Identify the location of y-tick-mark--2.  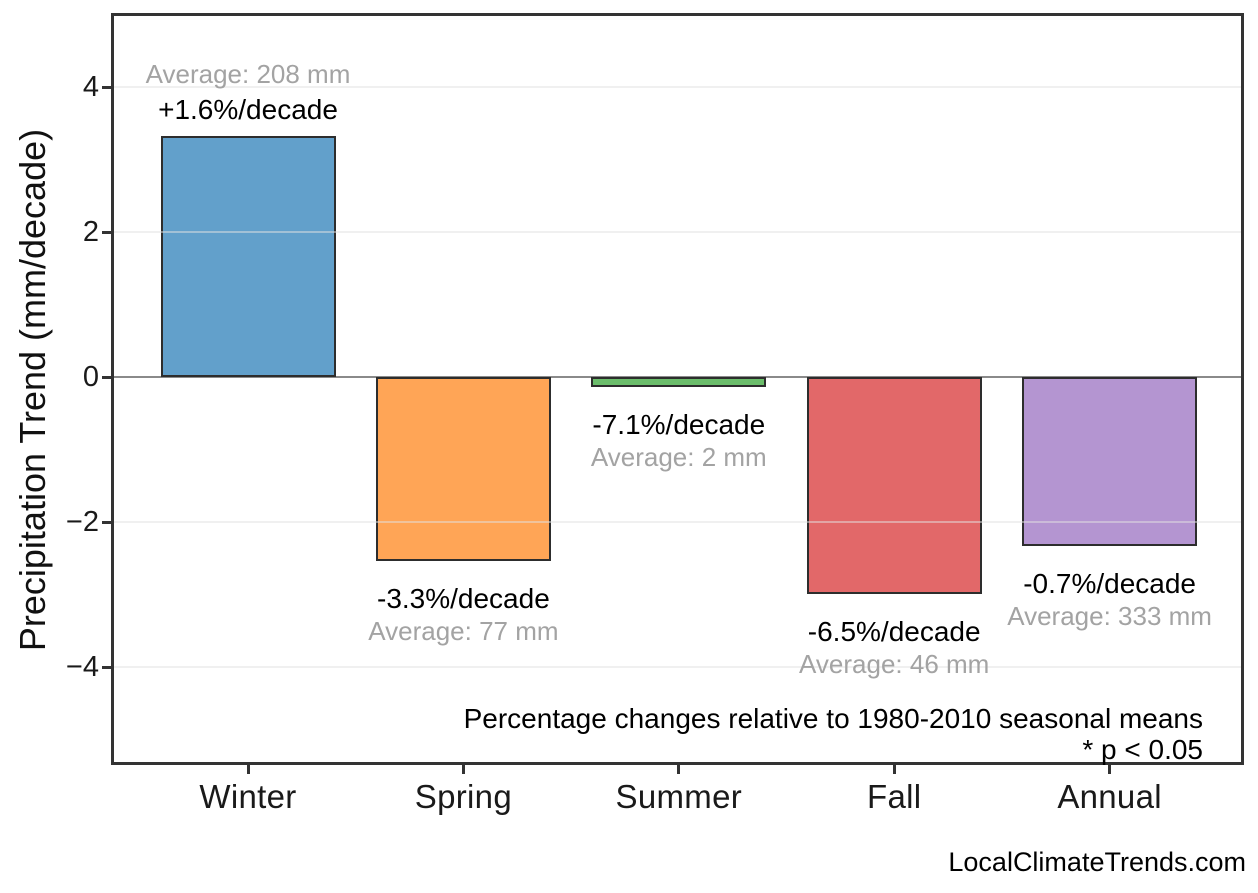
(106, 522).